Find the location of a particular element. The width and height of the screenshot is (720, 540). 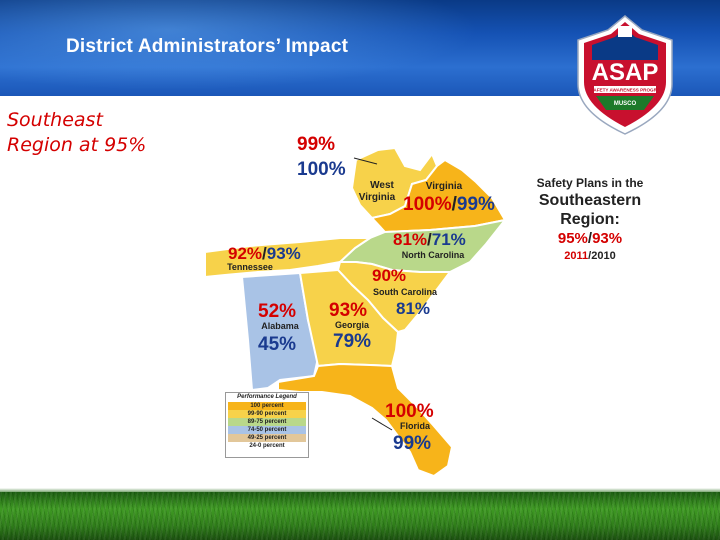

logo-base is located at coordinates (625, 103).